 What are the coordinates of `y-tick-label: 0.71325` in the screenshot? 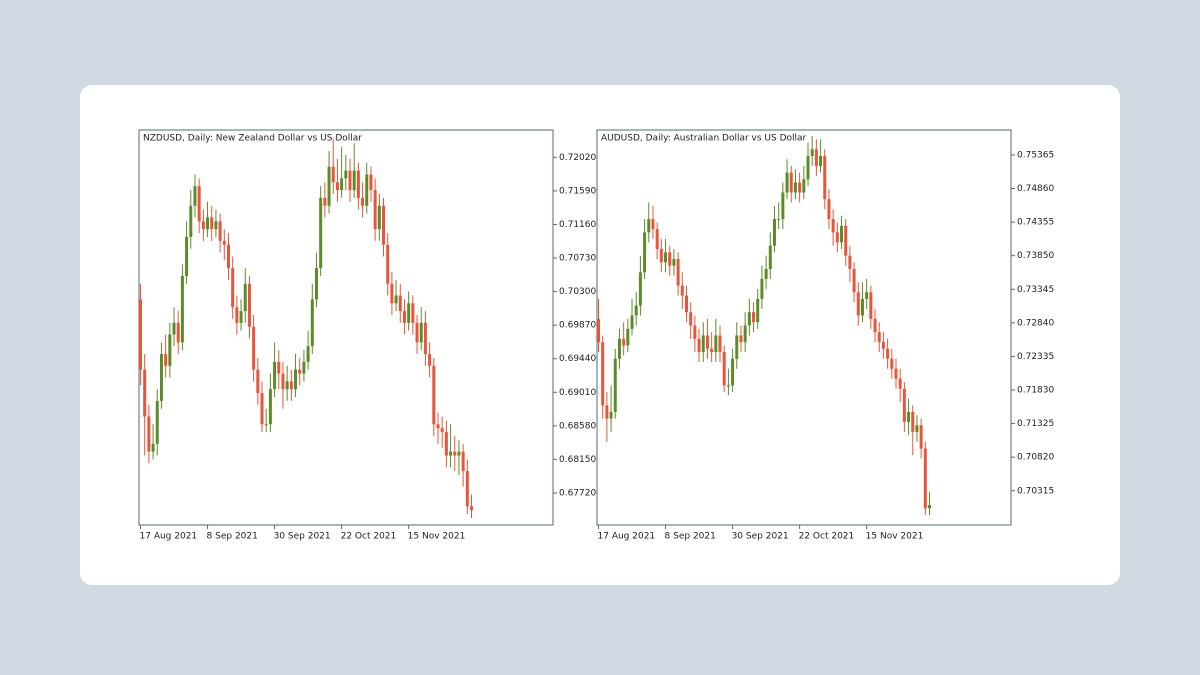 It's located at (1035, 424).